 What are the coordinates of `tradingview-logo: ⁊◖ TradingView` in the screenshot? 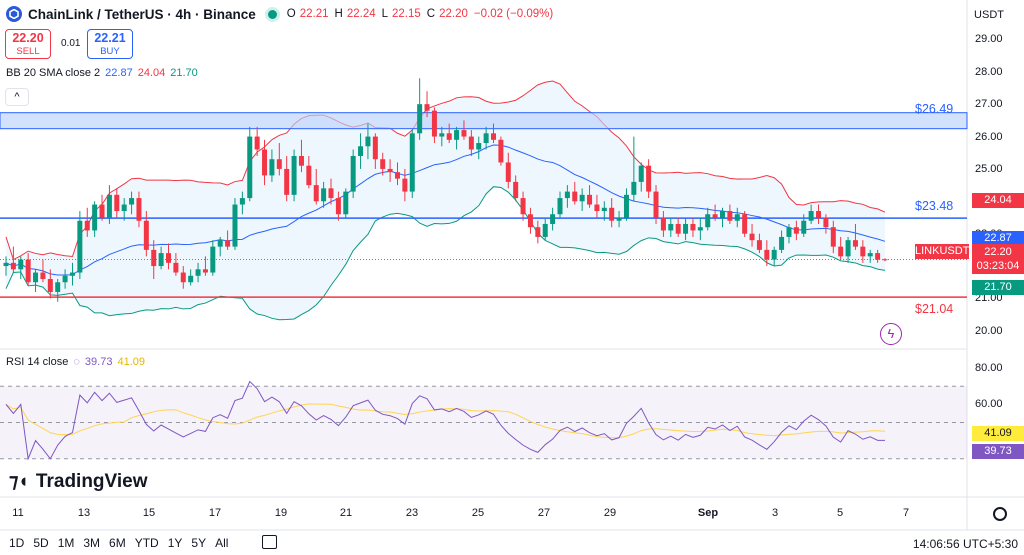 It's located at (78, 481).